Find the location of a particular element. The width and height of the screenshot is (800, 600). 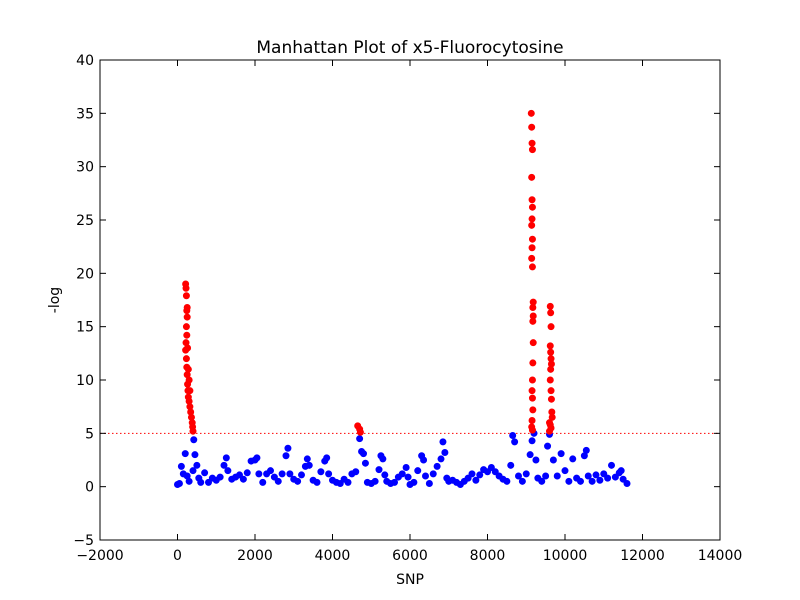

y-tick-label: 40 is located at coordinates (85, 61).